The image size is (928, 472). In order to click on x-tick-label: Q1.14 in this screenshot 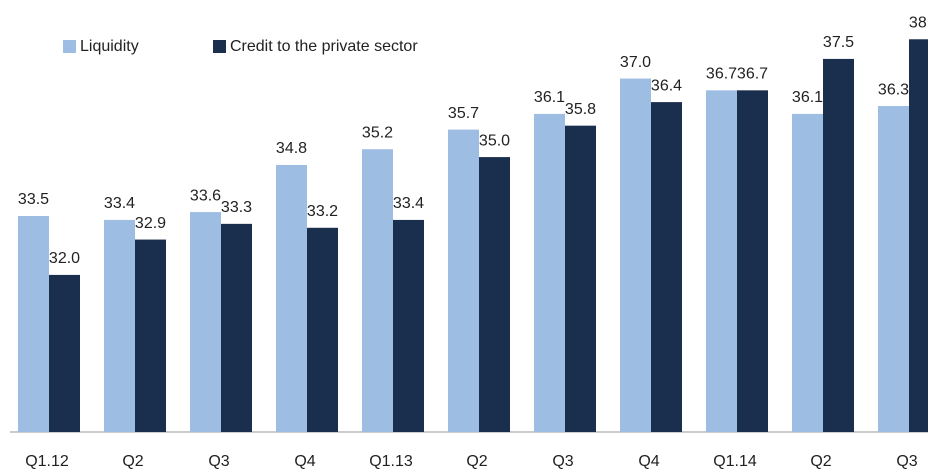, I will do `click(735, 461)`.